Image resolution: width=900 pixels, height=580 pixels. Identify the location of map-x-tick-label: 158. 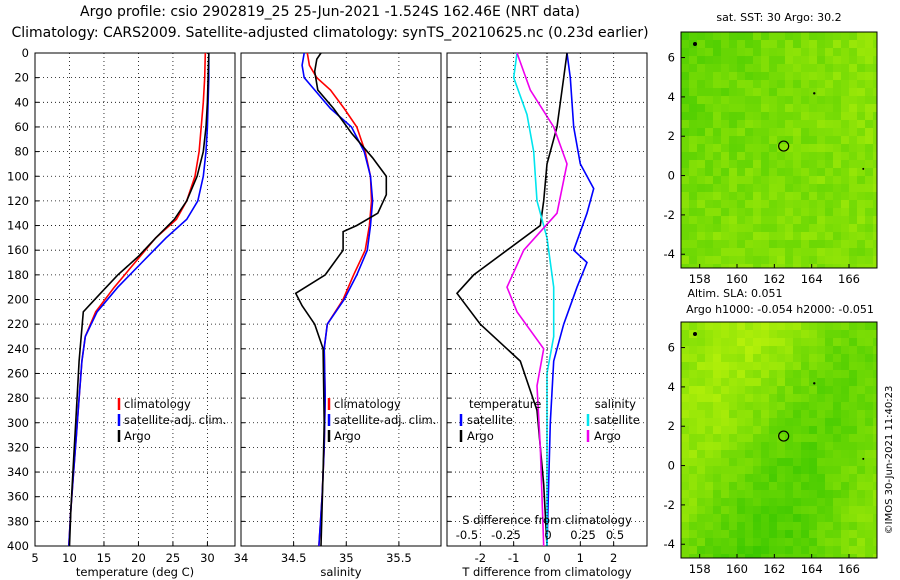
(700, 279).